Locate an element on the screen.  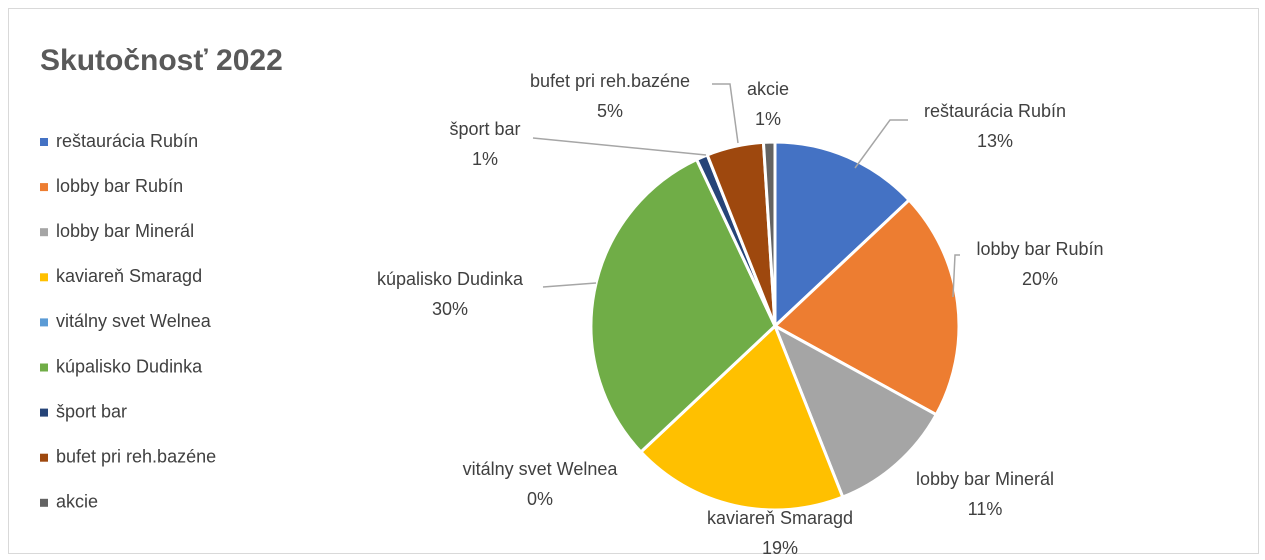
data-label-value: 30% is located at coordinates (450, 309).